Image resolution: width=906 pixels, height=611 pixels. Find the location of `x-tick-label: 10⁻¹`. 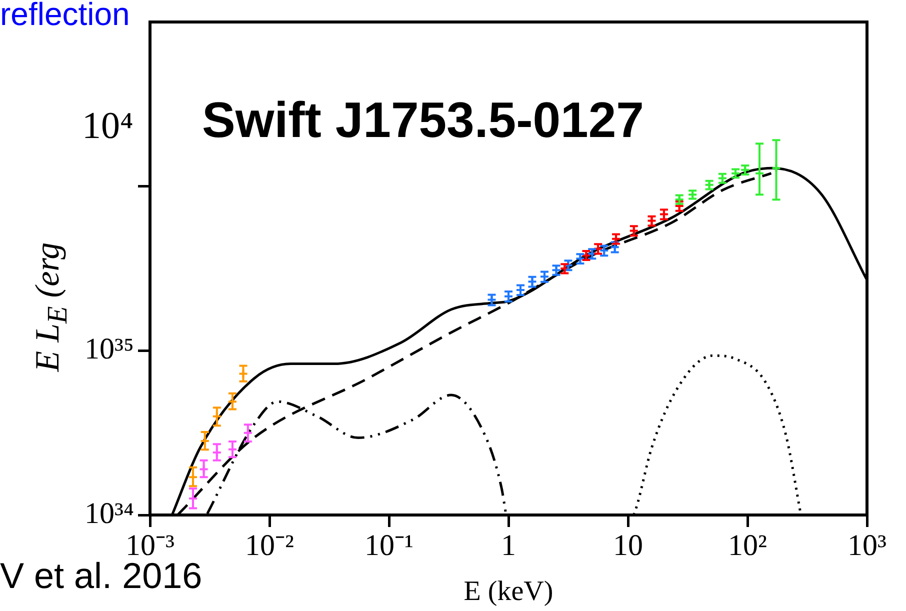

x-tick-label: 10⁻¹ is located at coordinates (389, 545).